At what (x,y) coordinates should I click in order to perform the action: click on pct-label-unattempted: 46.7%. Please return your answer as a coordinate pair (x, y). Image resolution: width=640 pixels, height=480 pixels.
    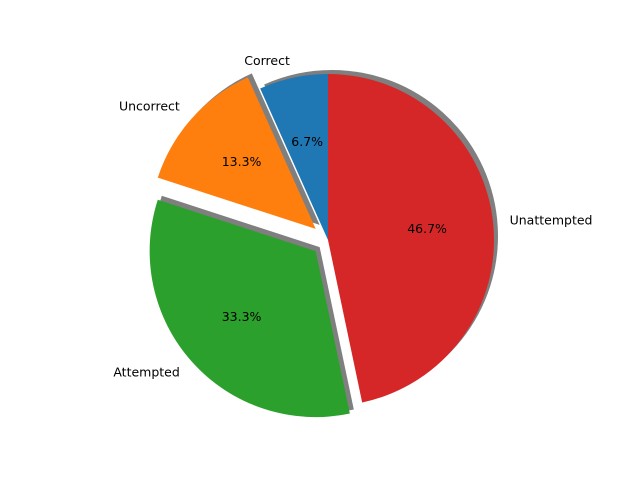
    Looking at the image, I should click on (427, 228).